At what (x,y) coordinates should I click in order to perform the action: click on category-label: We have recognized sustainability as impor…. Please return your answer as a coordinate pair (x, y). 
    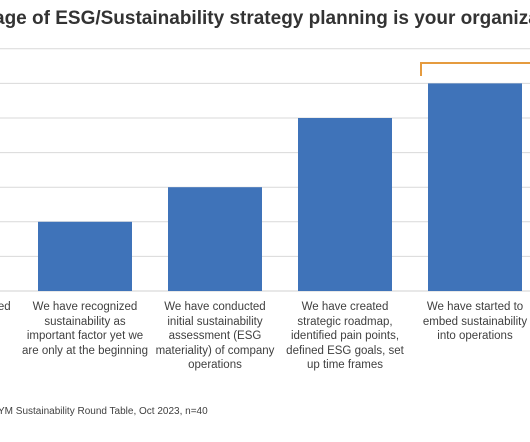
    Looking at the image, I should click on (85, 329).